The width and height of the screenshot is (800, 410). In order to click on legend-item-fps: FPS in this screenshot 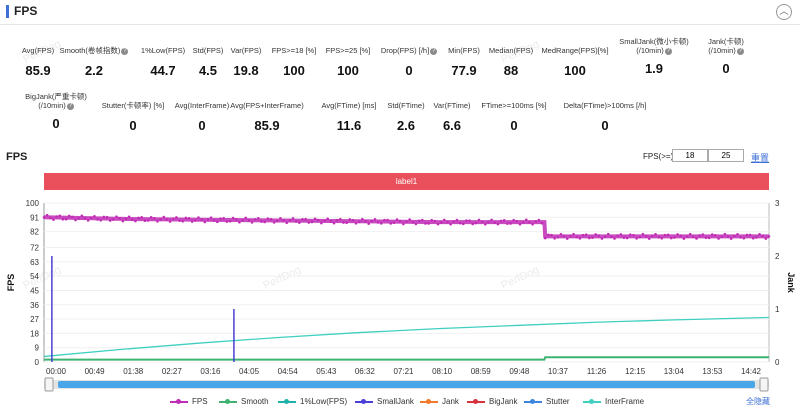, I will do `click(189, 401)`.